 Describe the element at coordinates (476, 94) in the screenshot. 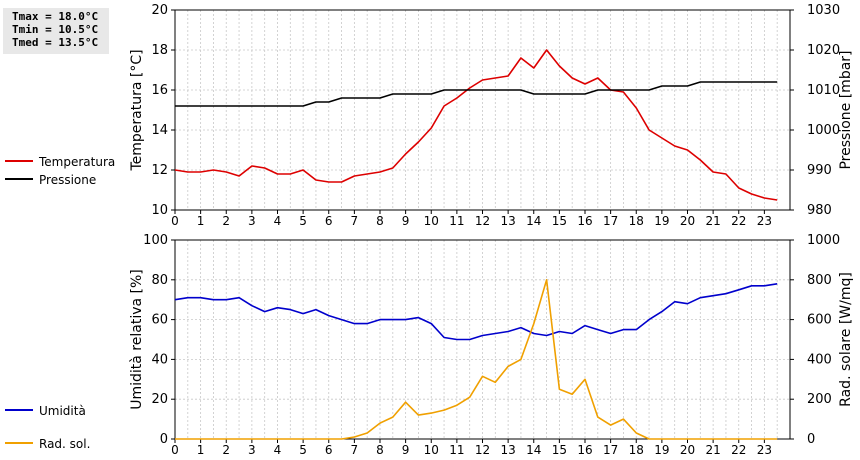

I see `series-line-pressione` at that location.